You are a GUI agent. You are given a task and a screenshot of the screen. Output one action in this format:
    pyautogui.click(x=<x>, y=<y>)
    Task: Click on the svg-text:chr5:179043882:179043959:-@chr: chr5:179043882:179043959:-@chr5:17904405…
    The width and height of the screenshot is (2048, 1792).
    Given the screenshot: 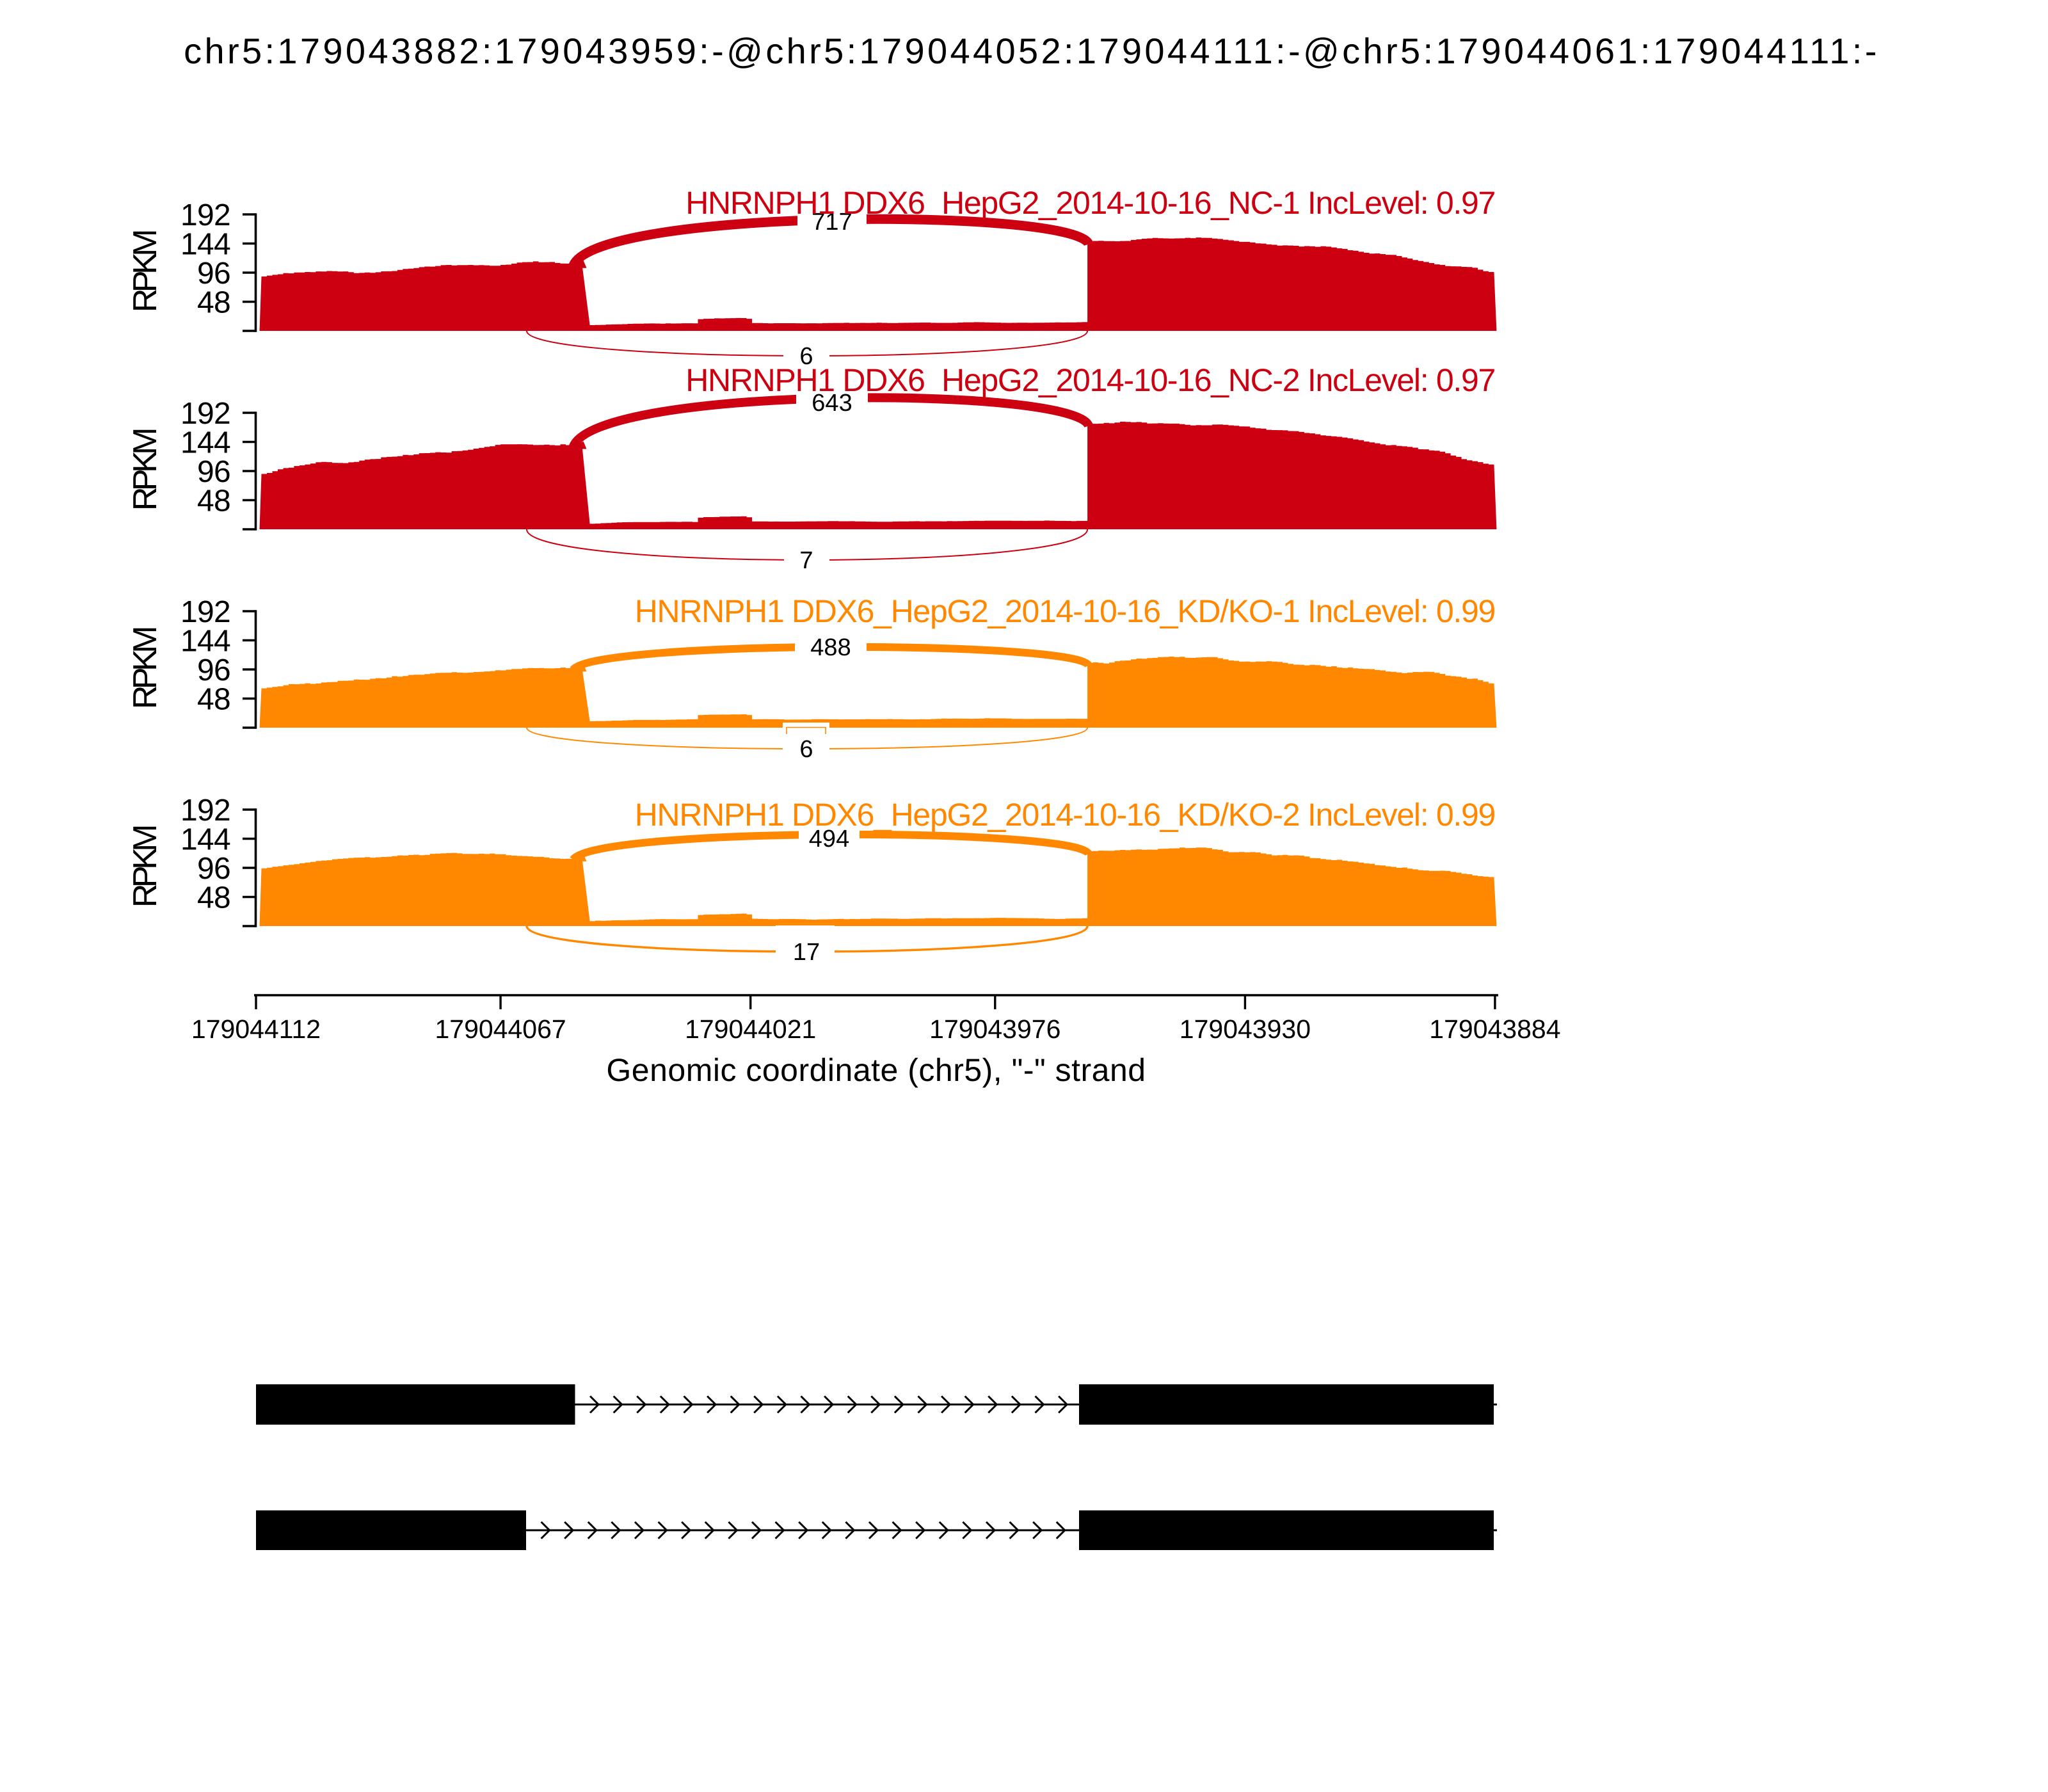 What is the action you would take?
    pyautogui.click(x=1032, y=51)
    